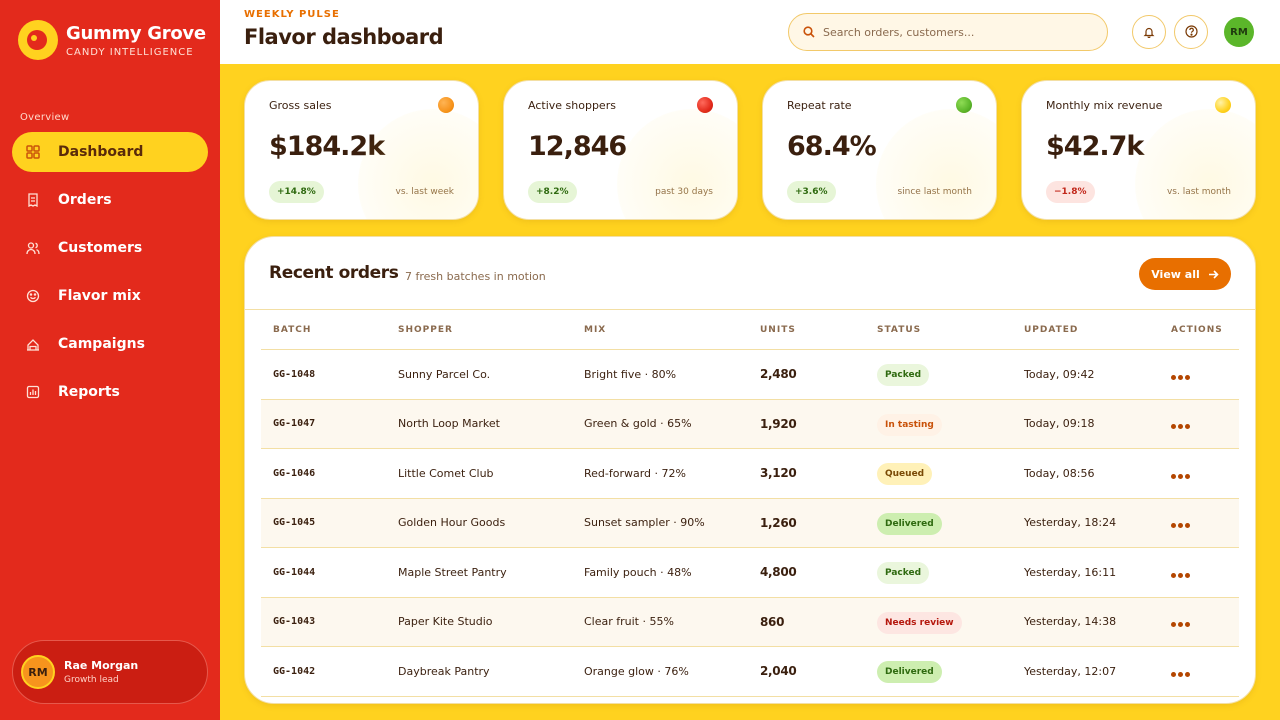  I want to click on nav-section-label: Overview, so click(45, 117).